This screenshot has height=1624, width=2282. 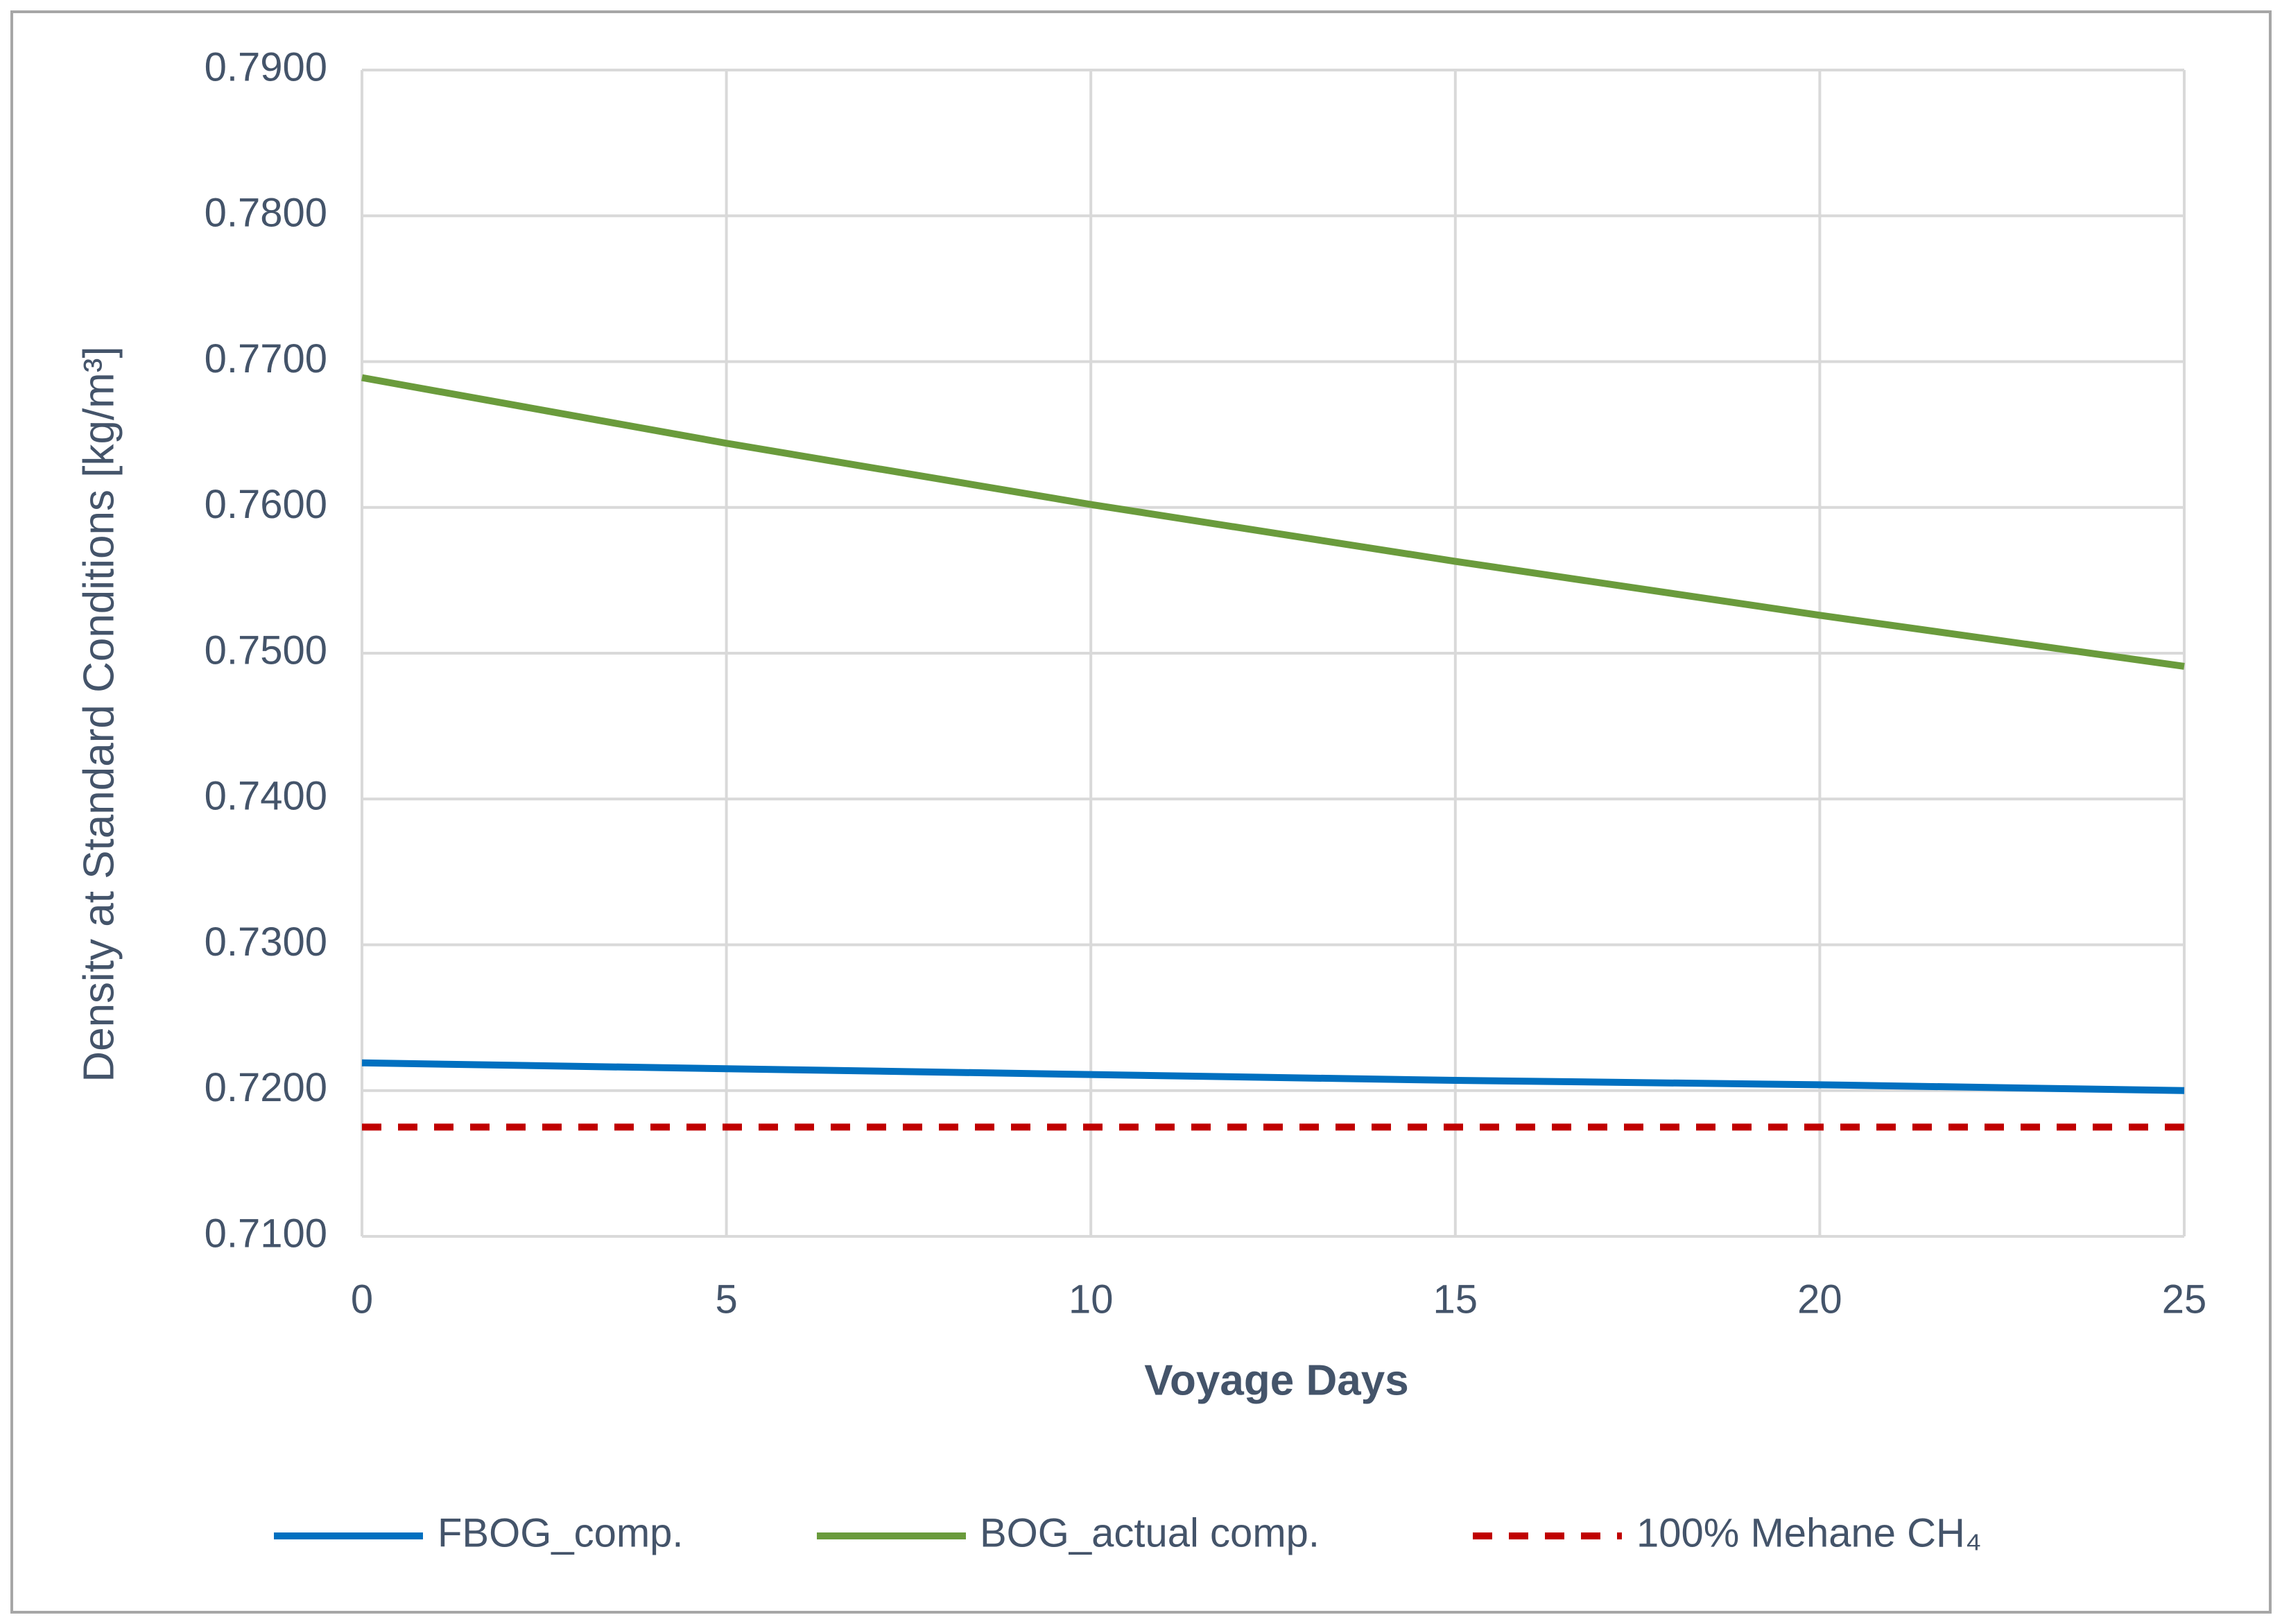 What do you see at coordinates (266, 942) in the screenshot?
I see `y-tick-label: 0.7300` at bounding box center [266, 942].